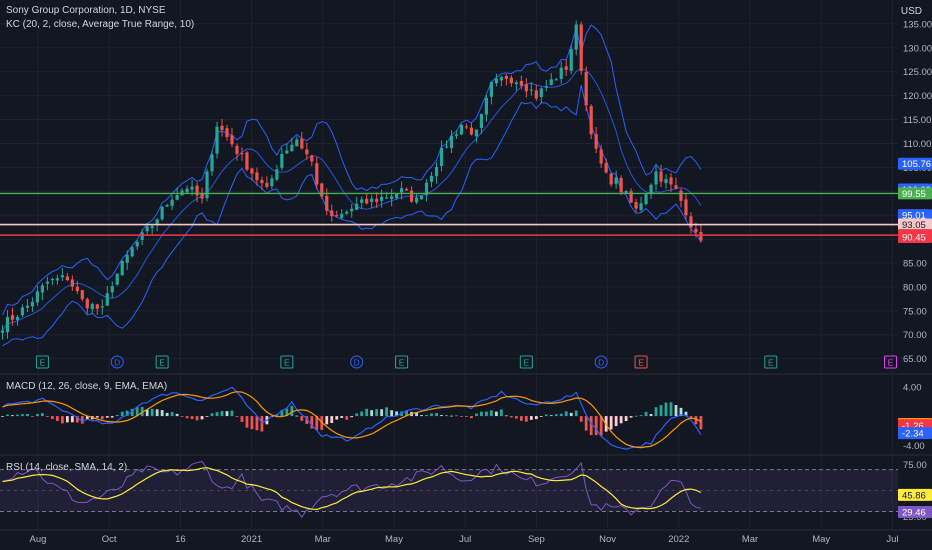  I want to click on macd-signal-line, so click(352, 420).